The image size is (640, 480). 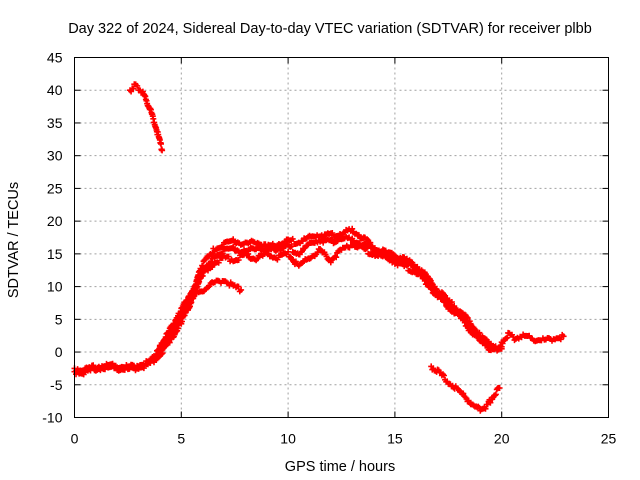 What do you see at coordinates (465, 388) in the screenshot?
I see `series-markers-track-f` at bounding box center [465, 388].